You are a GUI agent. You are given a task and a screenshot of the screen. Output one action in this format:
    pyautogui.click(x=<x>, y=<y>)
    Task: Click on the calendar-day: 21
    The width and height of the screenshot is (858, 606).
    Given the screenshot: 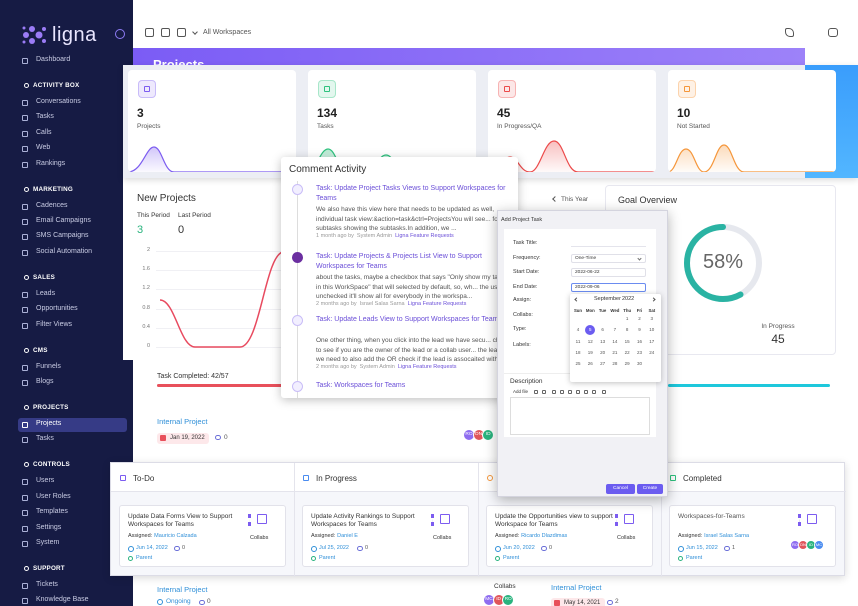 What is the action you would take?
    pyautogui.click(x=615, y=352)
    